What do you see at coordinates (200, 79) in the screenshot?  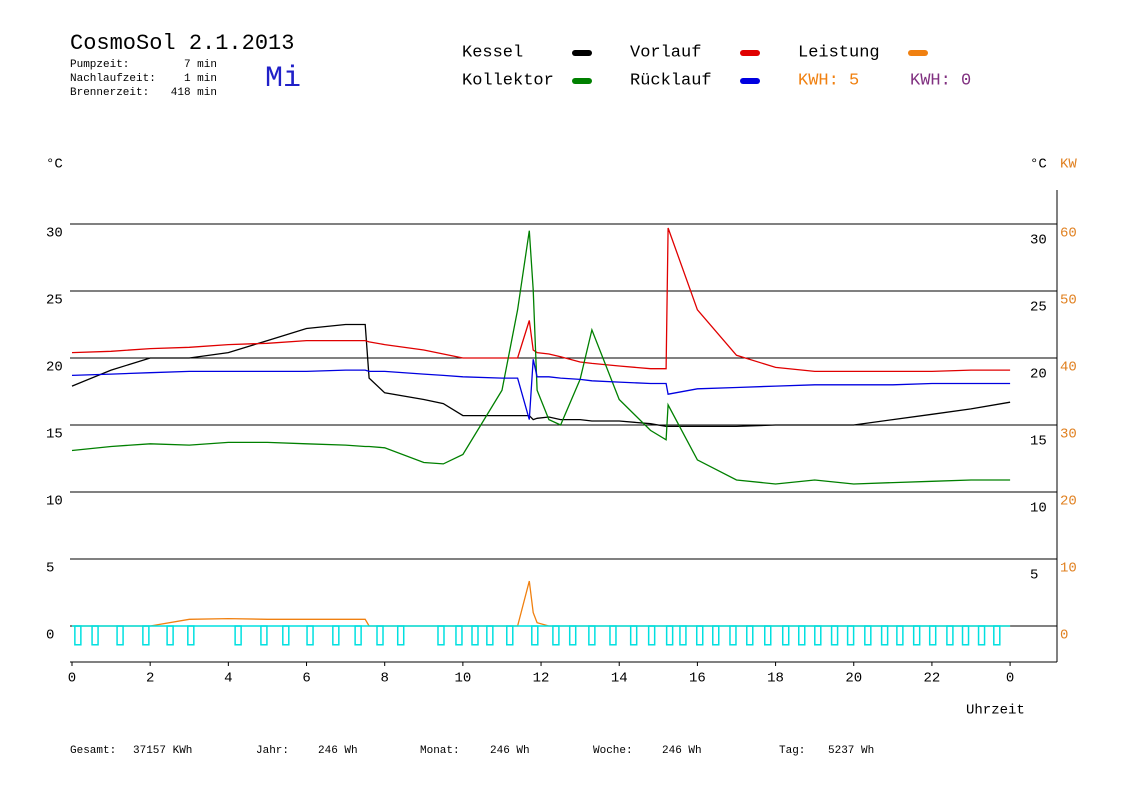 I see `stat-value: 1 min` at bounding box center [200, 79].